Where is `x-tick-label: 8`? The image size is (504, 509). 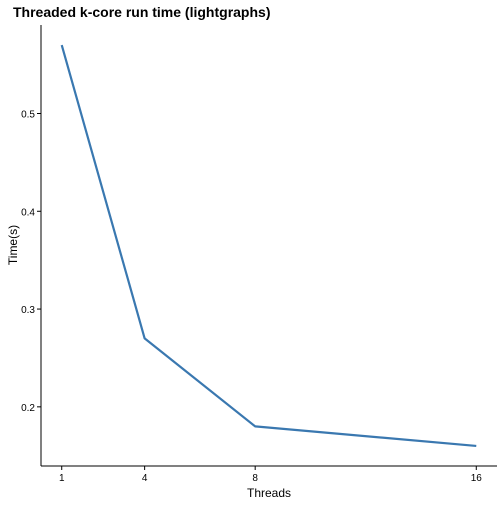 x-tick-label: 8 is located at coordinates (255, 478).